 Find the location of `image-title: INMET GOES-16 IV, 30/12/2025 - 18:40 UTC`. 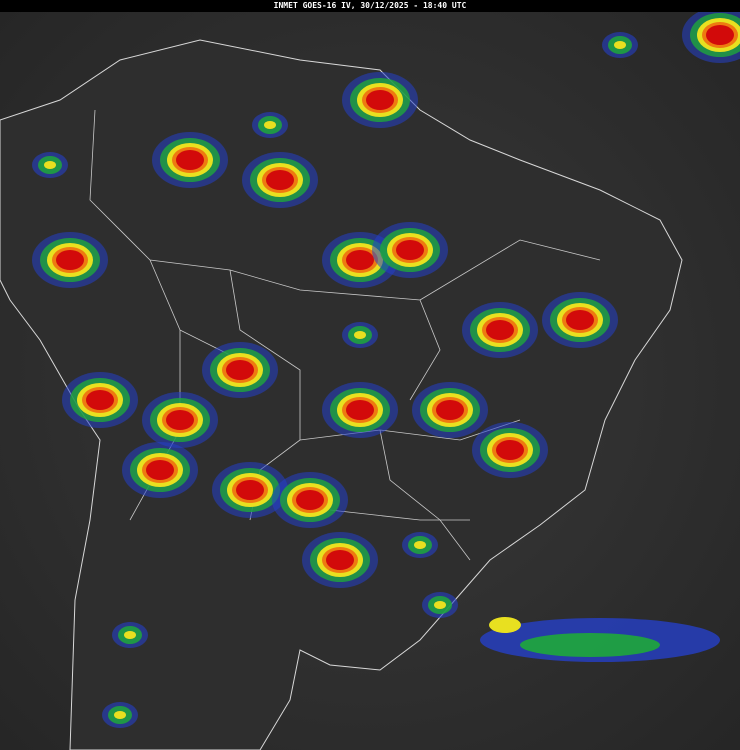

image-title: INMET GOES-16 IV, 30/12/2025 - 18:40 UTC is located at coordinates (370, 6).